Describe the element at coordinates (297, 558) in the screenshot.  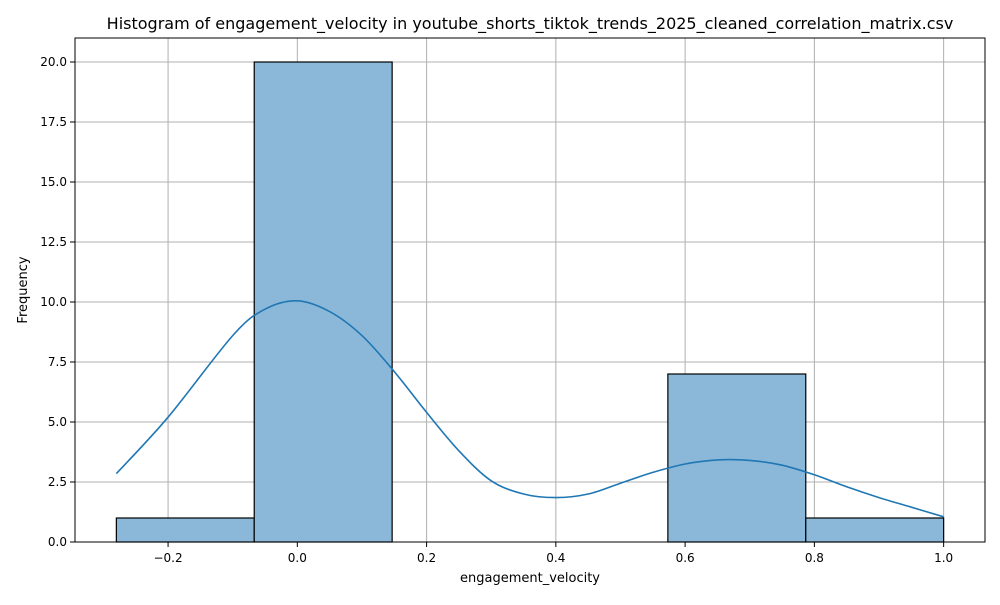
I see `x-tick-label: 0.0` at that location.